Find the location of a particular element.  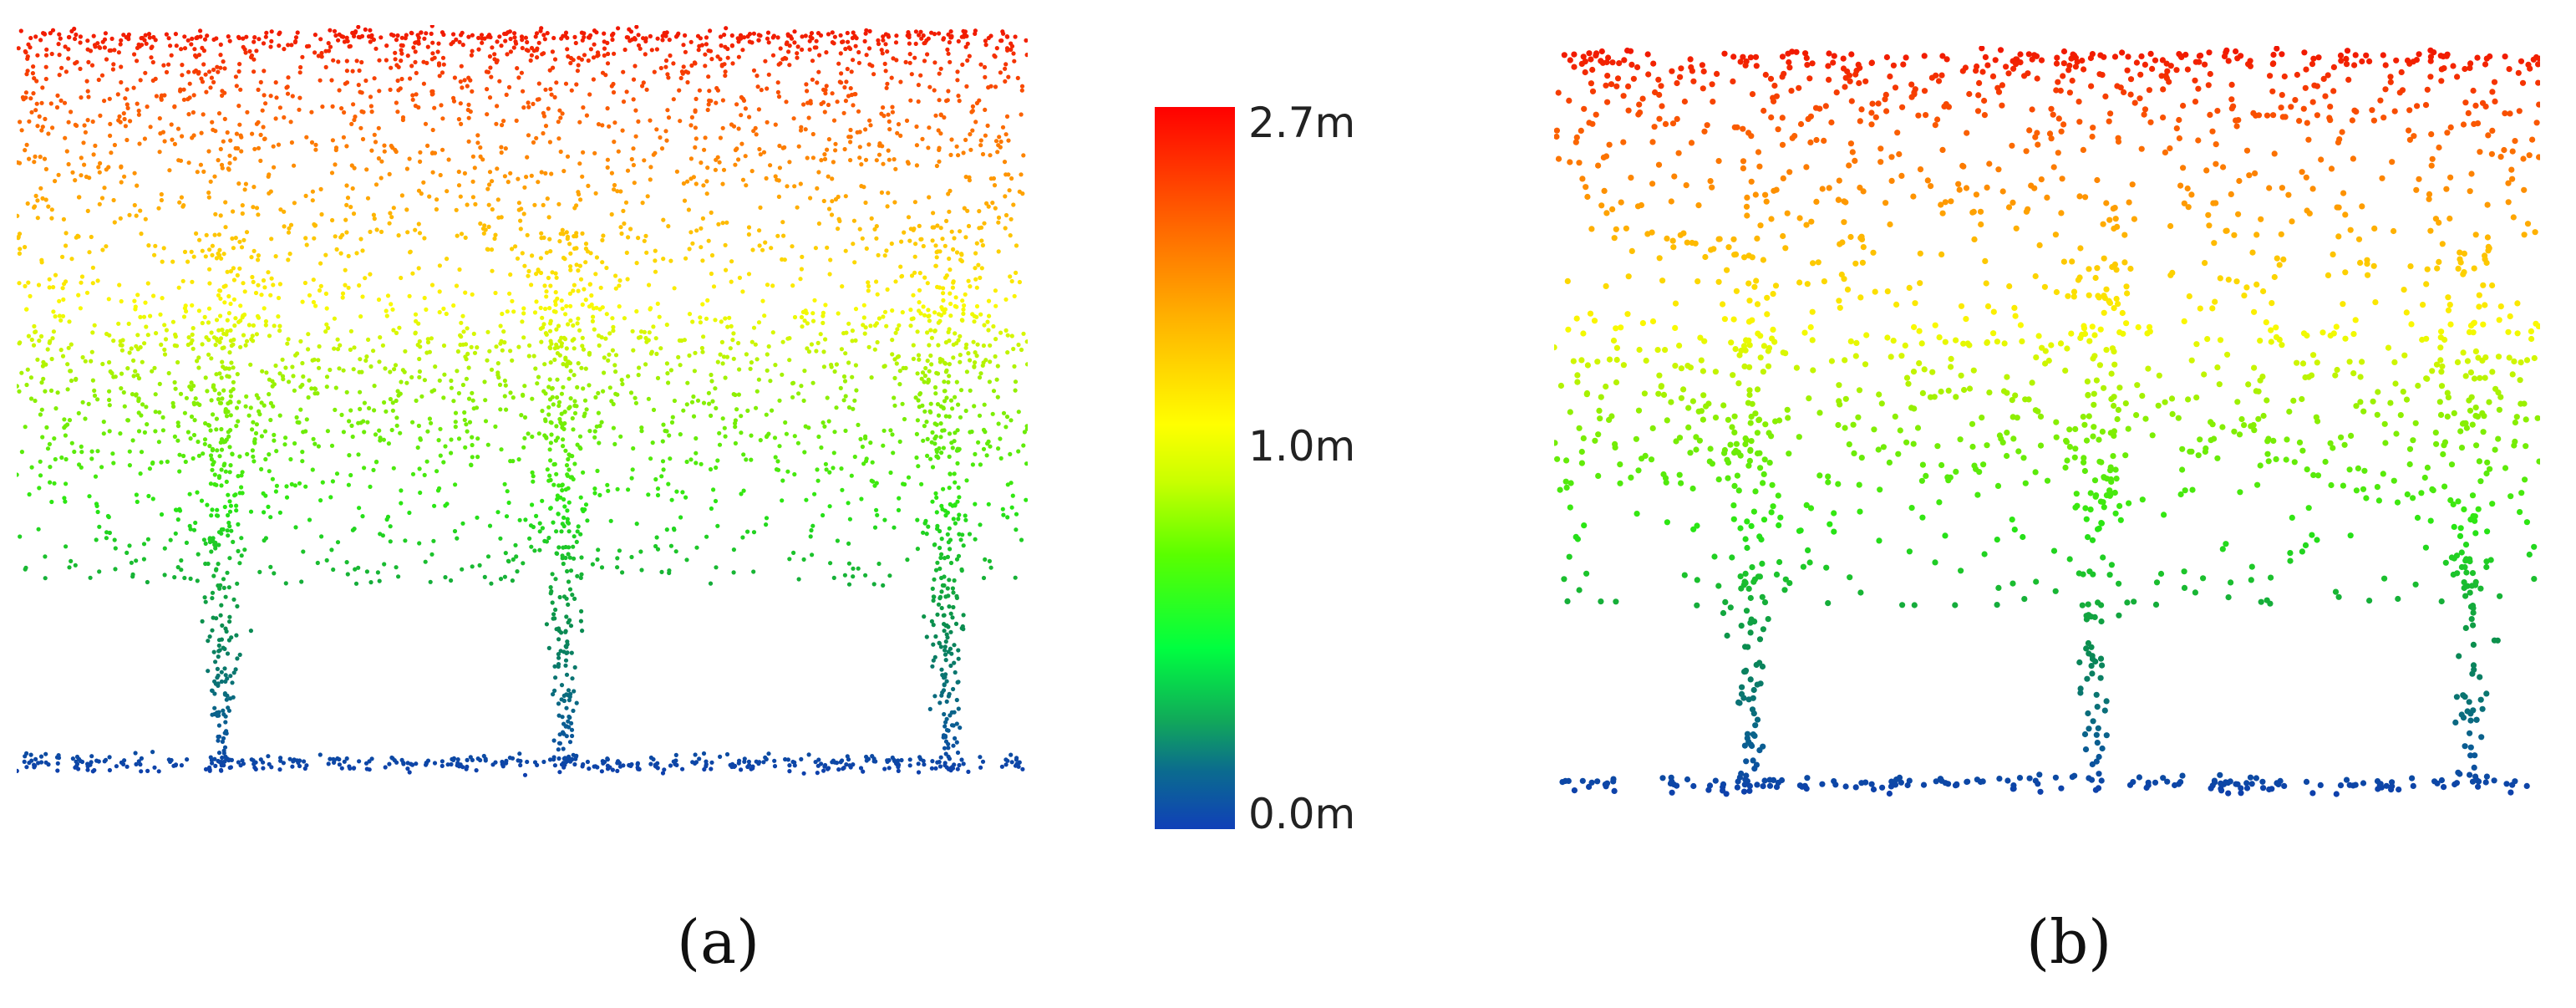

colorbar-max-label: 2.7m is located at coordinates (1302, 123).